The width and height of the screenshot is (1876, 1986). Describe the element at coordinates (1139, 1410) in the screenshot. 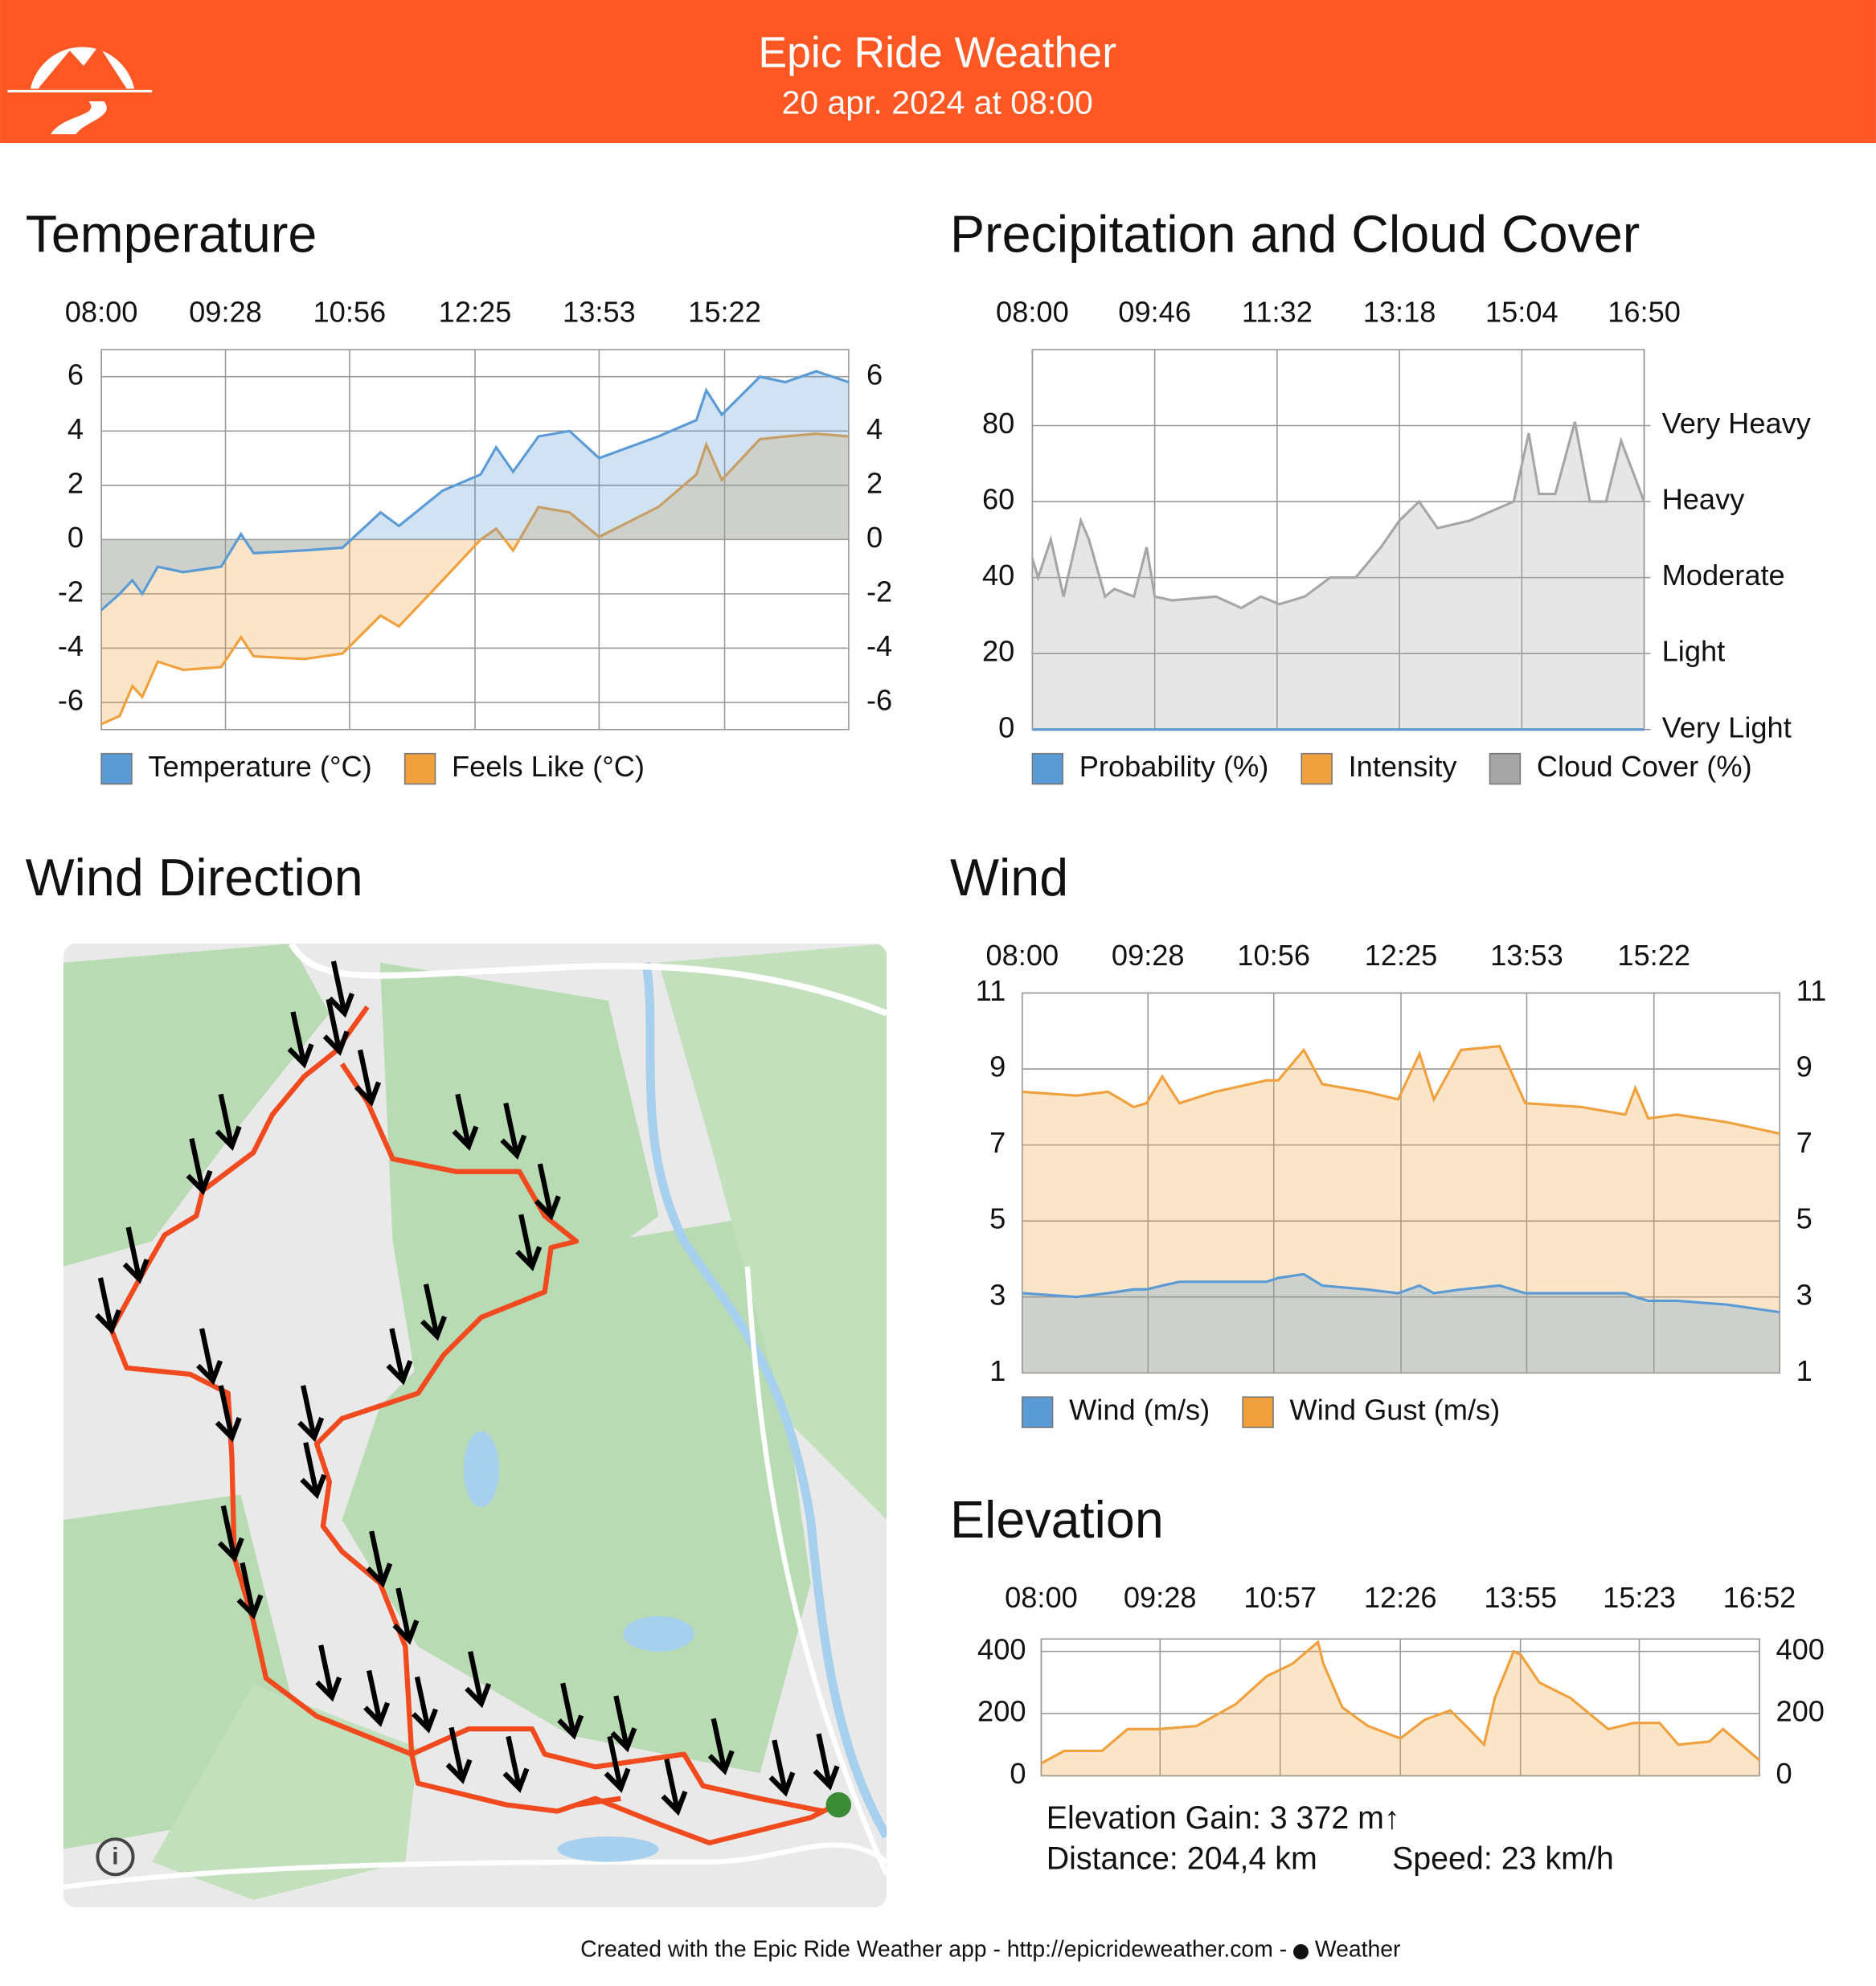

I see `legend-label: Wind (m/s)` at that location.